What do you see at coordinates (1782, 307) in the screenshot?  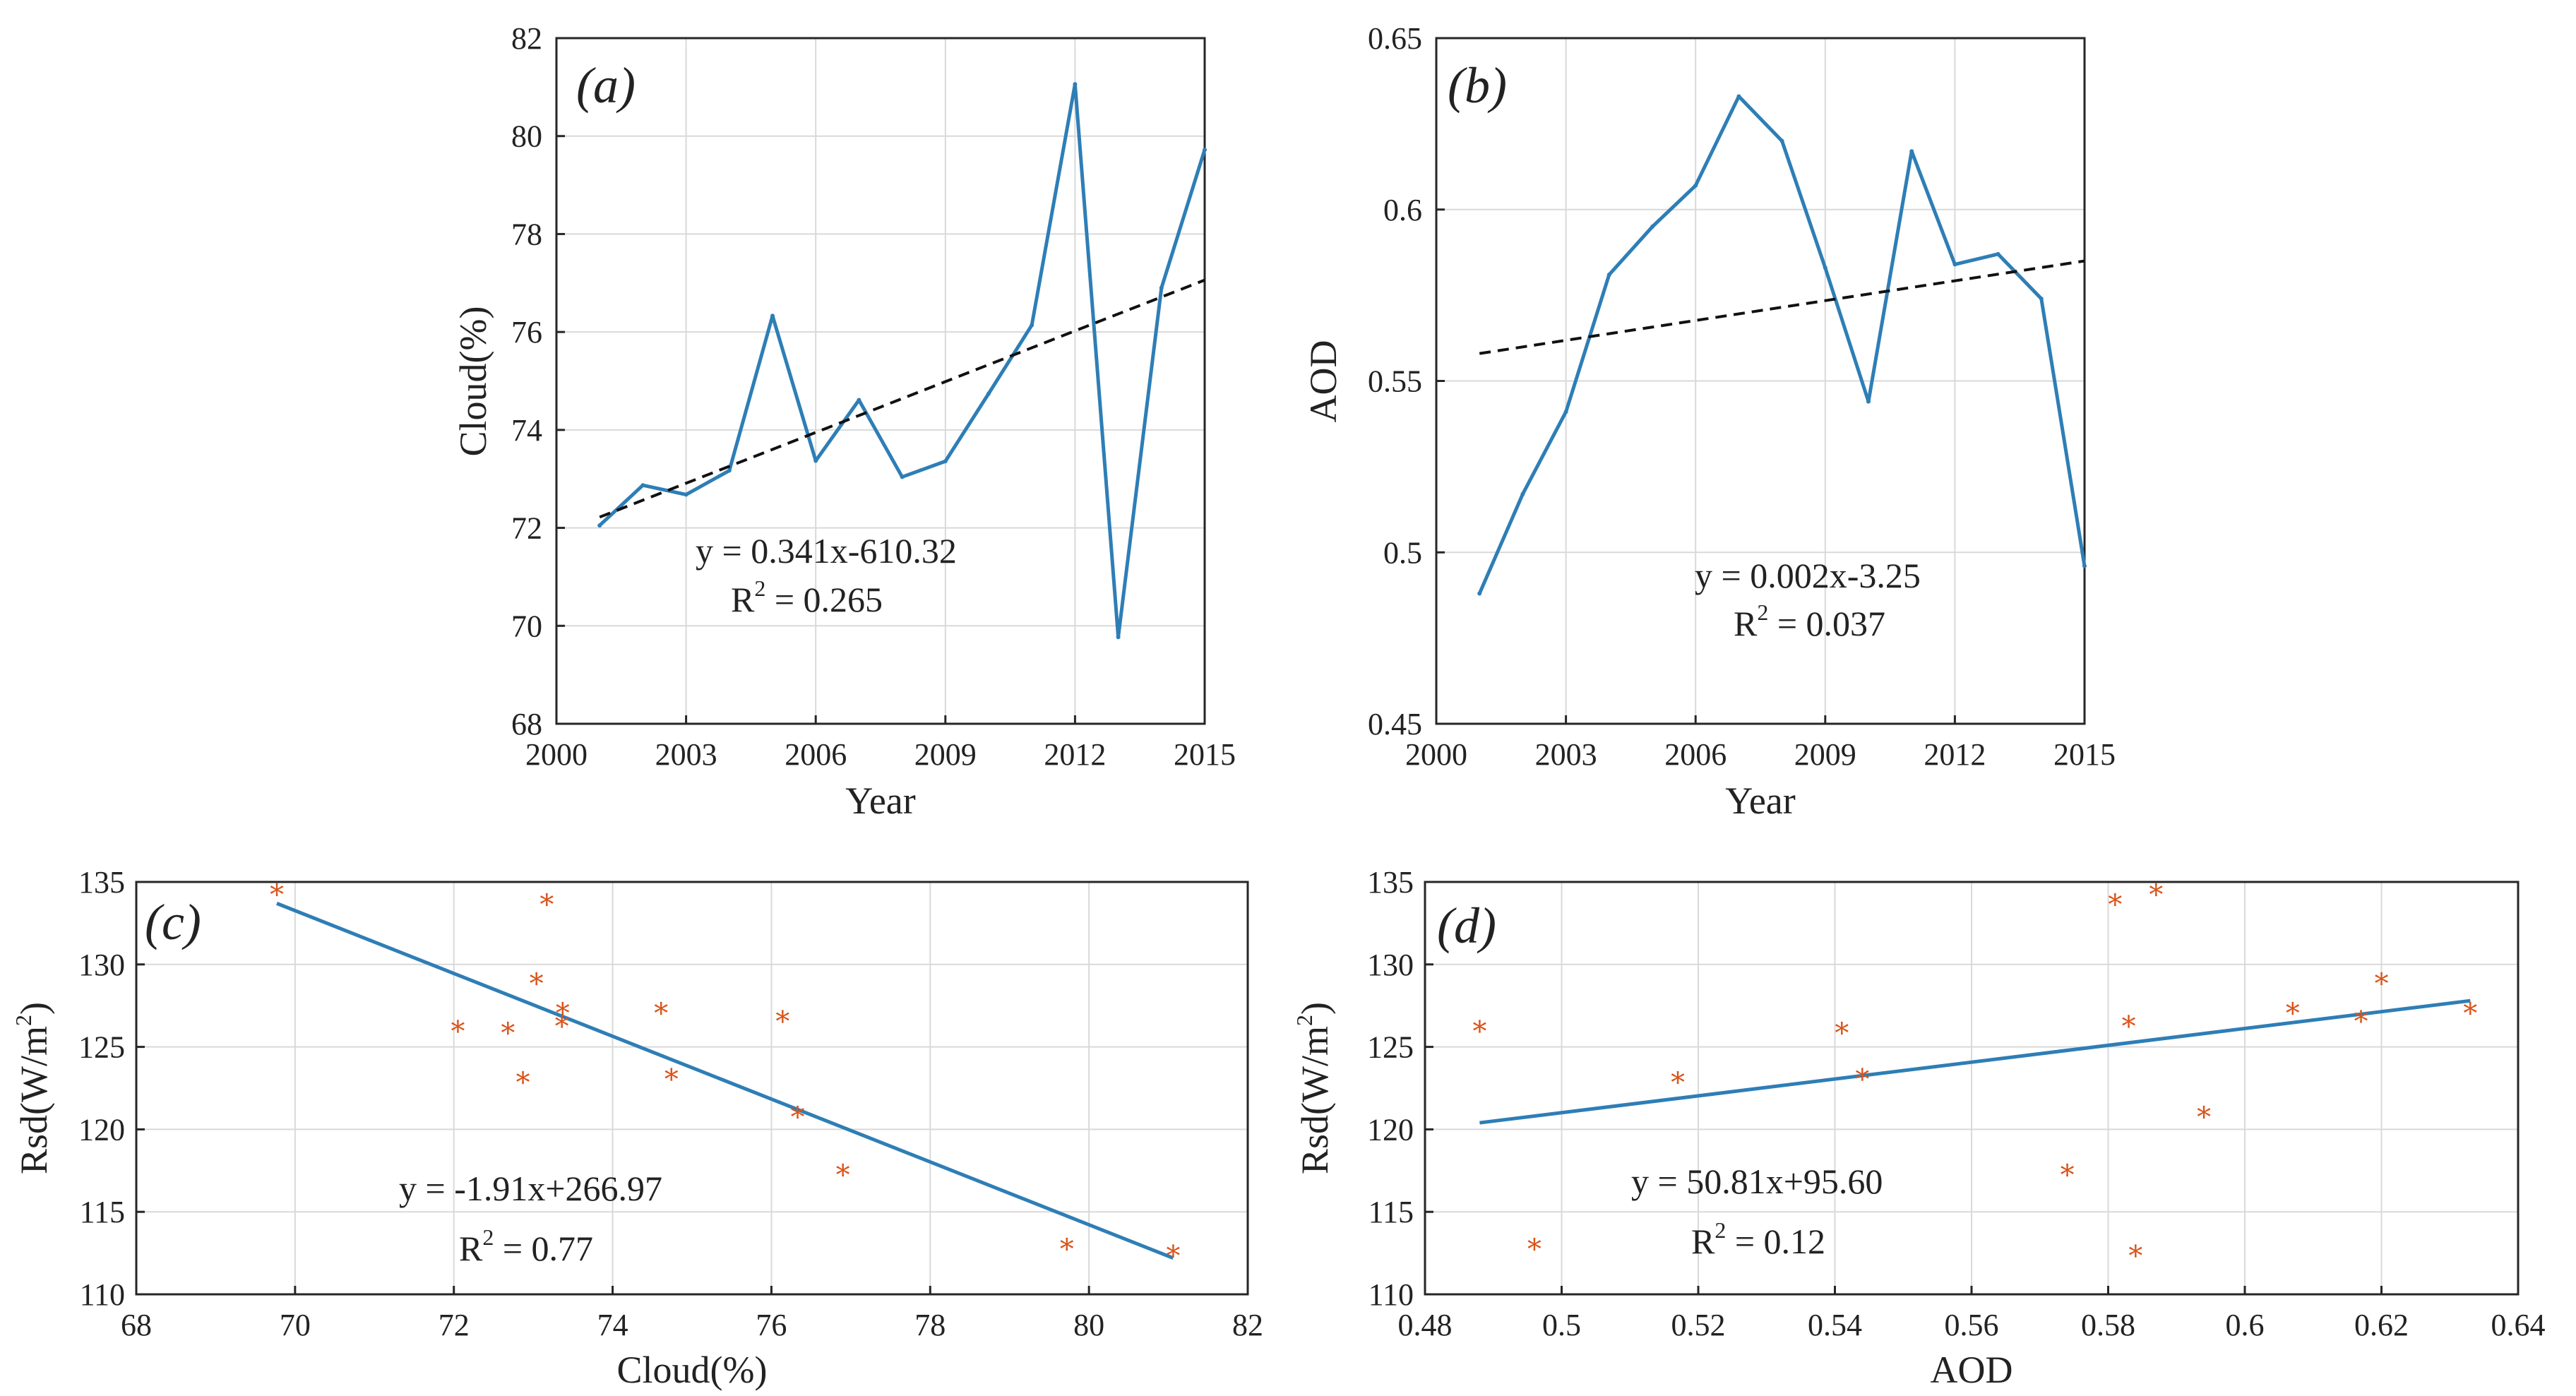 I see `trend-line` at bounding box center [1782, 307].